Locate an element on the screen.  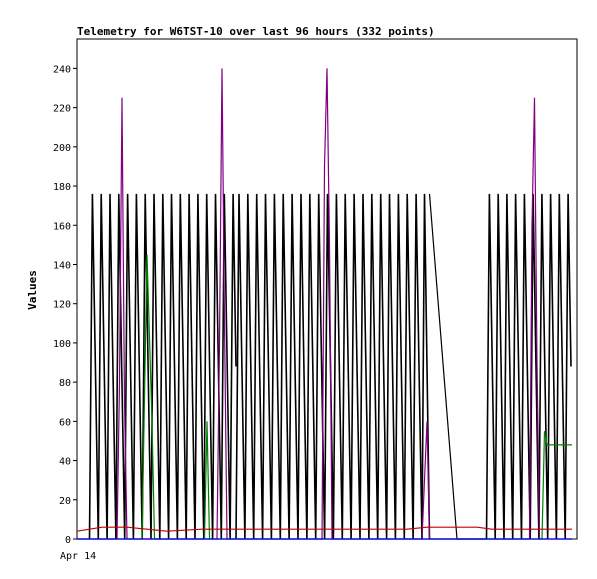
y-tick-label: 240 is located at coordinates (62, 69).